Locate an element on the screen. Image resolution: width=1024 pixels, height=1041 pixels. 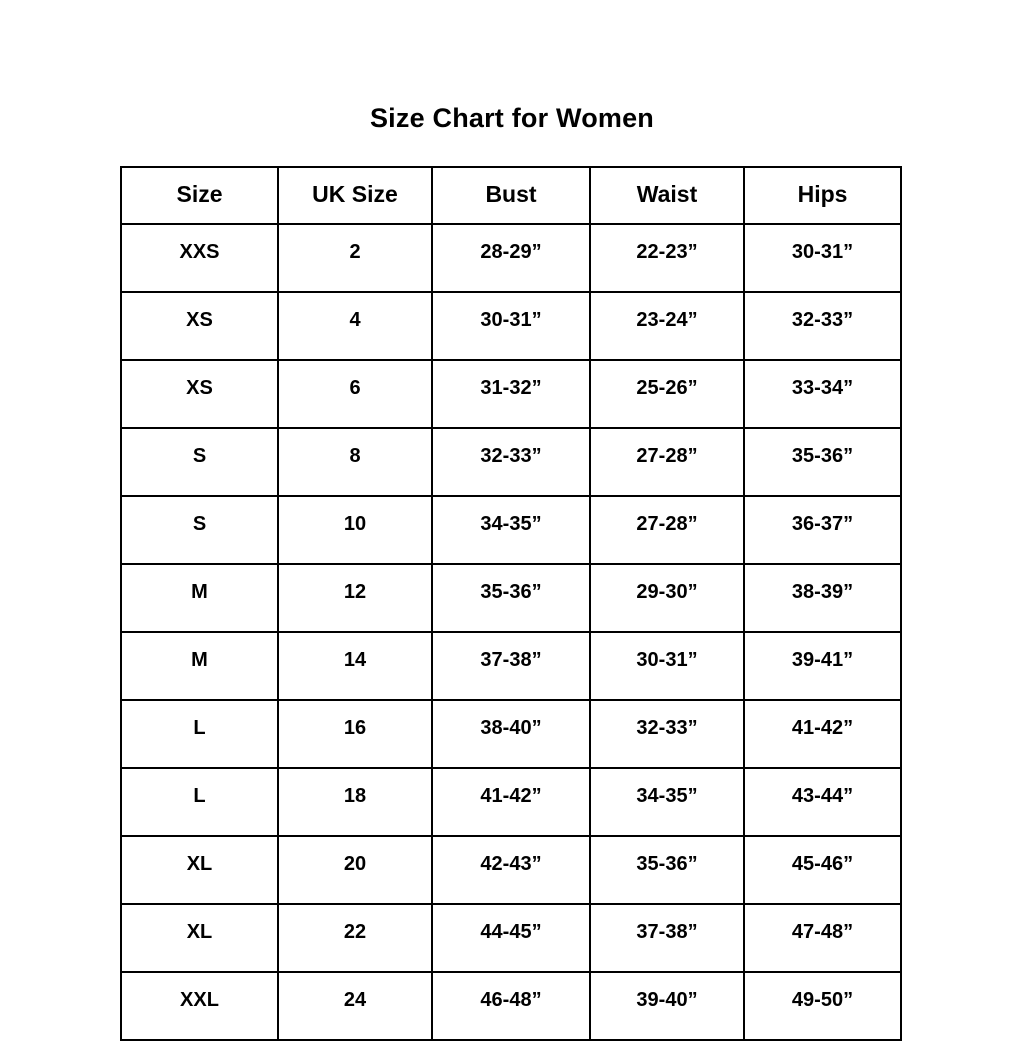
table-cell: 38-39” is located at coordinates (822, 598).